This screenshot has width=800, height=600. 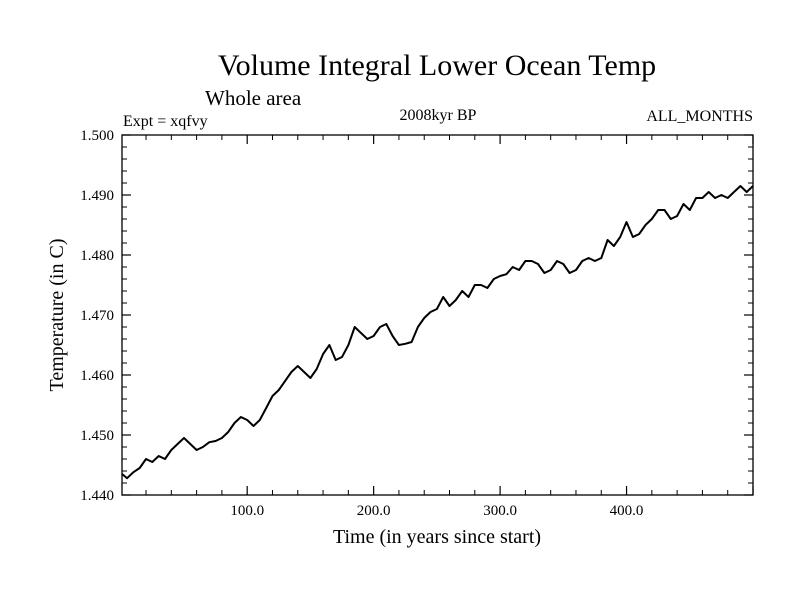 What do you see at coordinates (97, 436) in the screenshot?
I see `y-tick-label: 1.450` at bounding box center [97, 436].